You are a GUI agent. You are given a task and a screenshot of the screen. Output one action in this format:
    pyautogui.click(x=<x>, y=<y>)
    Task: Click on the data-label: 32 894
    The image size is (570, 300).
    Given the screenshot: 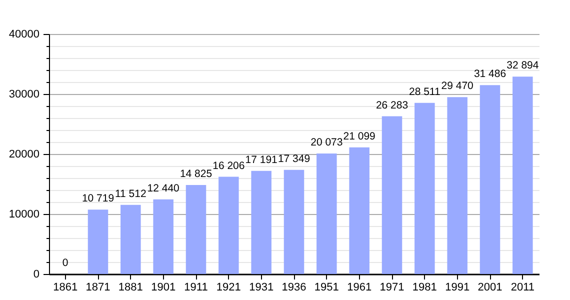 What is the action you would take?
    pyautogui.click(x=522, y=66)
    